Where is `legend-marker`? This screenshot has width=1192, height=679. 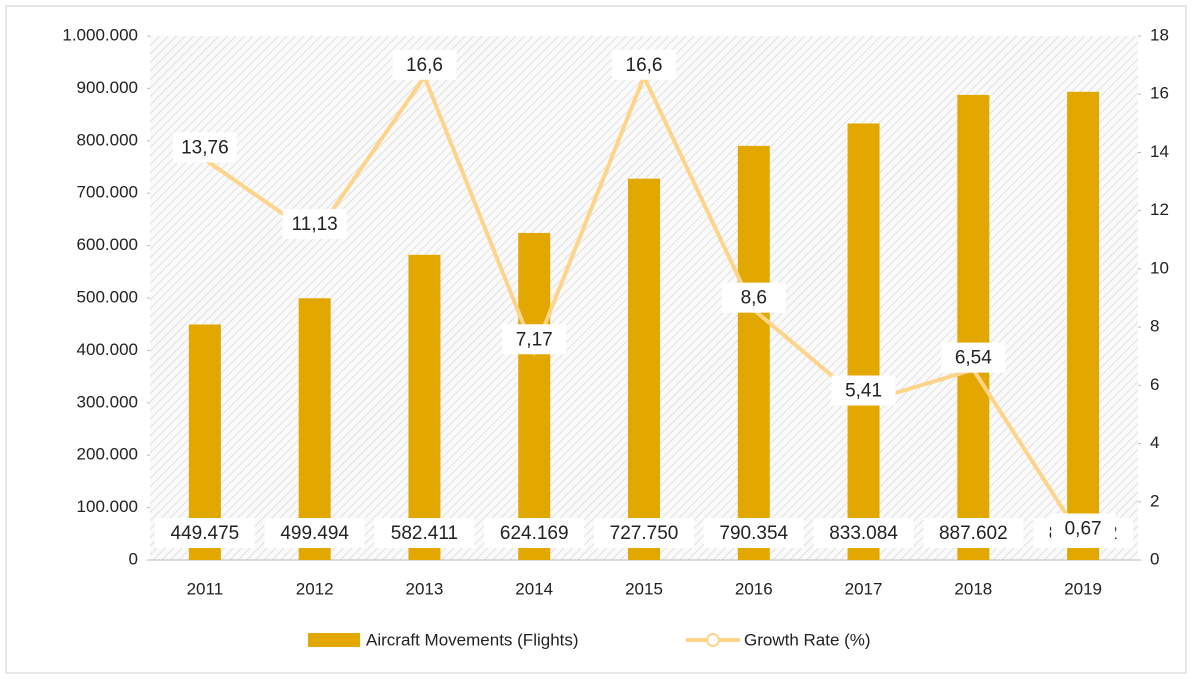
legend-marker is located at coordinates (713, 640).